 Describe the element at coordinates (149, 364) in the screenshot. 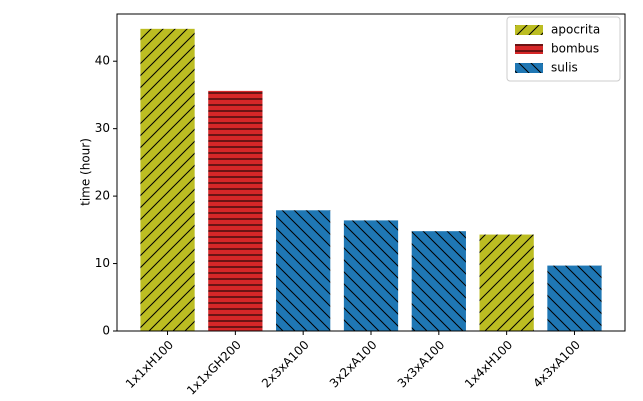

I see `x-tick-label: 1x1xH100` at that location.